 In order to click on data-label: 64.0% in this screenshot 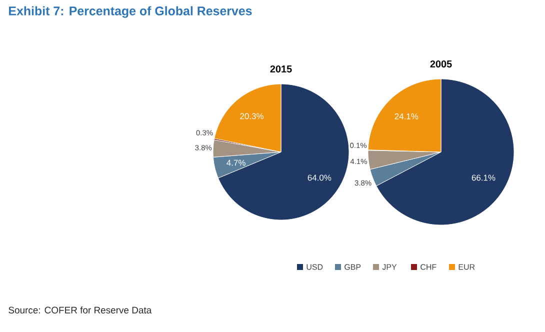, I will do `click(320, 177)`.